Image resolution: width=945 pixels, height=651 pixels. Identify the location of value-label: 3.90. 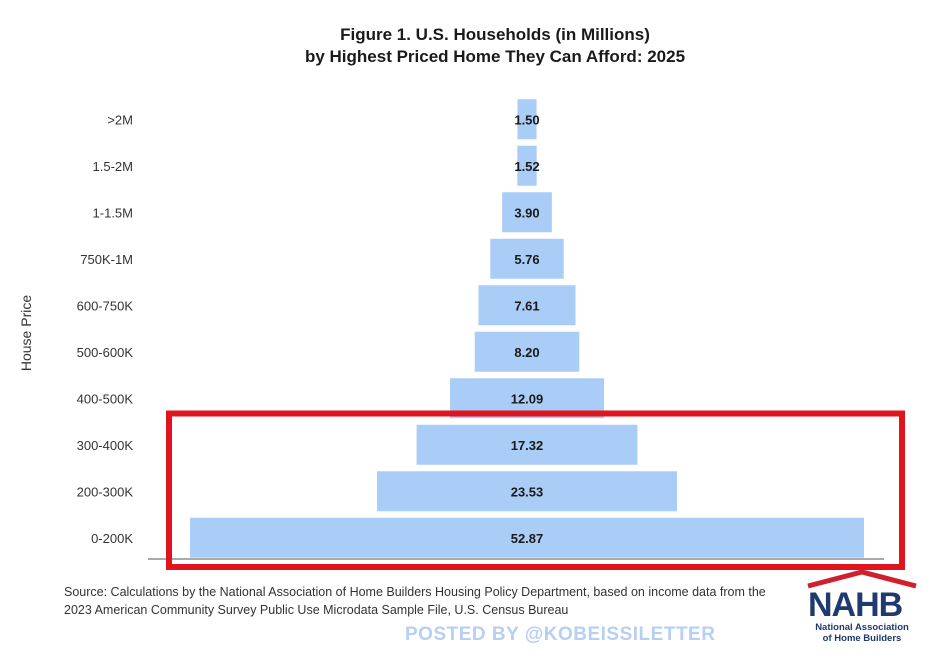
(526, 212).